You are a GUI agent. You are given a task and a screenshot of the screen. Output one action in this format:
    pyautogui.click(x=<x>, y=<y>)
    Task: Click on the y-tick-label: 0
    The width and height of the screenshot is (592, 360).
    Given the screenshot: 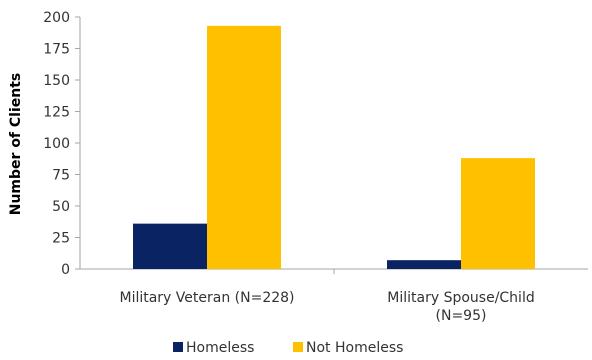 What is the action you would take?
    pyautogui.click(x=65, y=270)
    